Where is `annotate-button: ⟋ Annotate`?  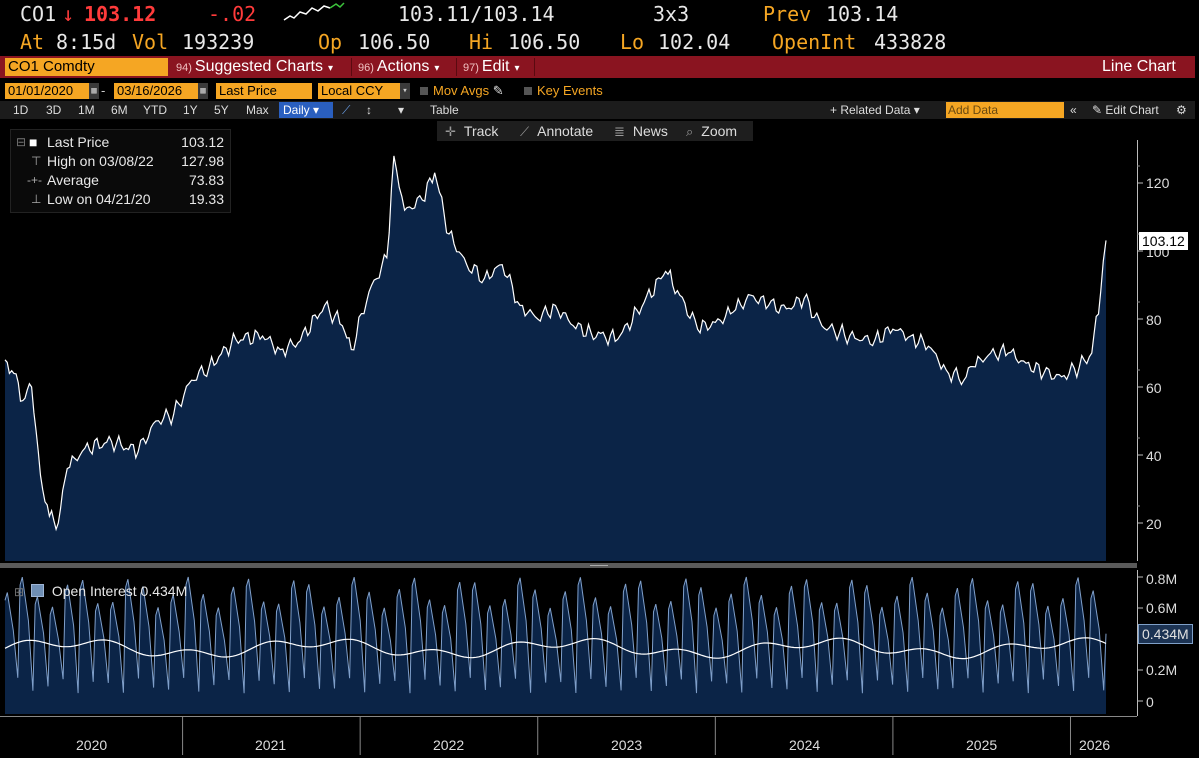 annotate-button: ⟋ Annotate is located at coordinates (556, 131).